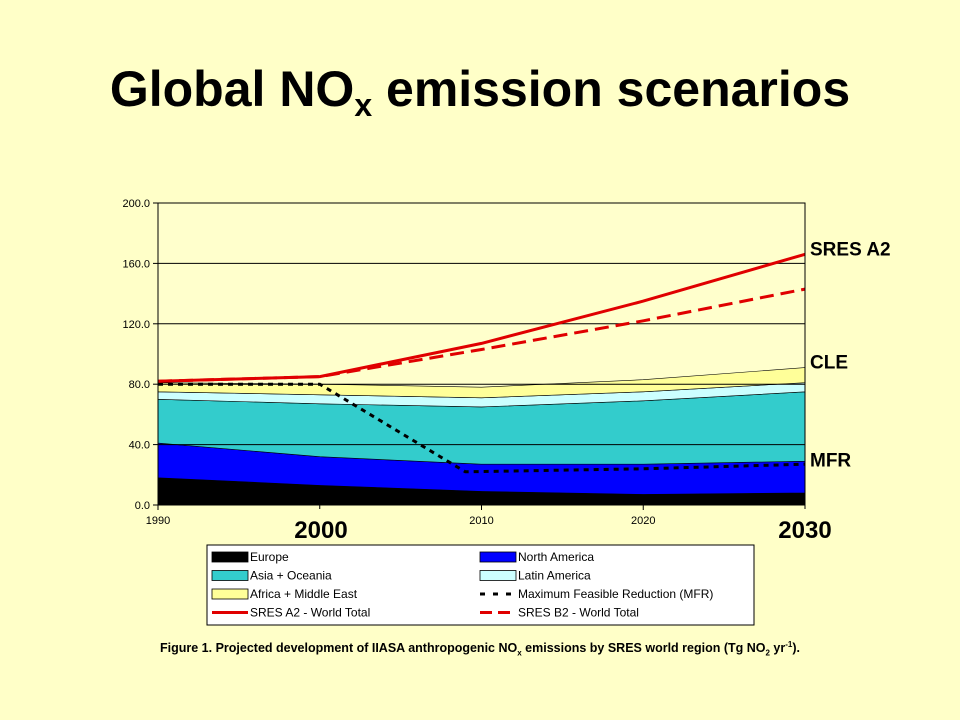 The height and width of the screenshot is (720, 960). I want to click on annotation-mfr: MFR, so click(830, 461).